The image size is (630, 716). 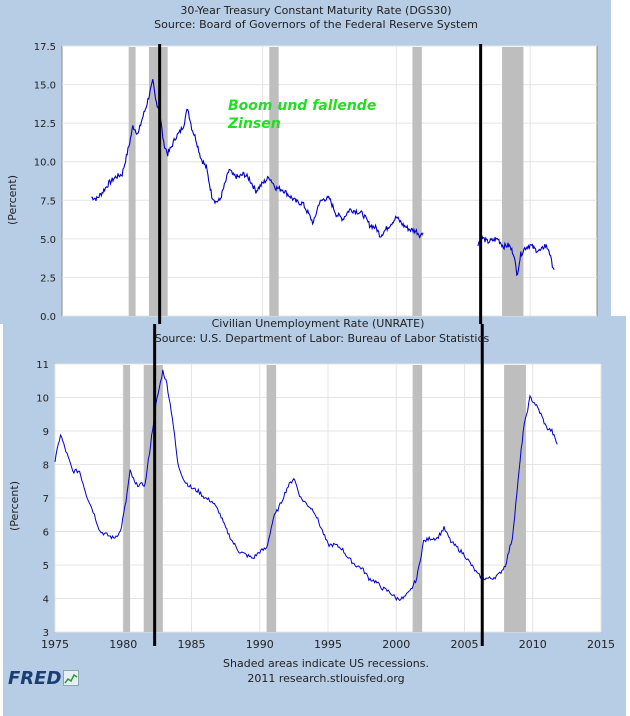 What do you see at coordinates (601, 644) in the screenshot?
I see `bottom-x-tick-label: 2015` at bounding box center [601, 644].